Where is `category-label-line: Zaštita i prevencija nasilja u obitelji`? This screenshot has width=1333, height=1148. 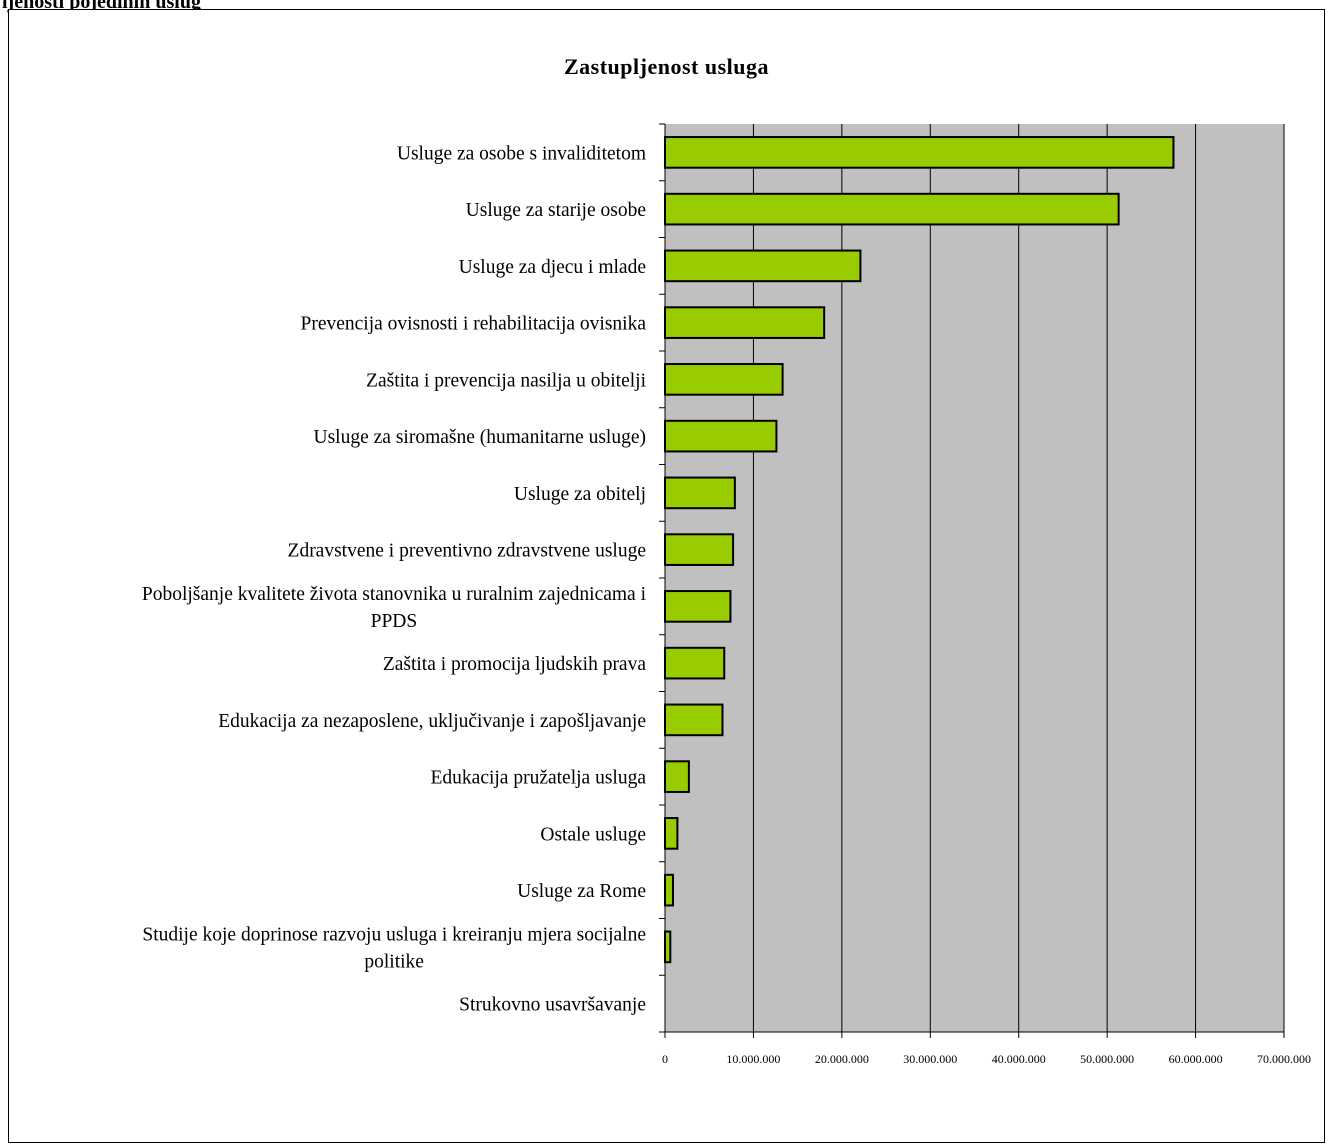
category-label-line: Zaštita i prevencija nasilja u obitelji is located at coordinates (506, 380).